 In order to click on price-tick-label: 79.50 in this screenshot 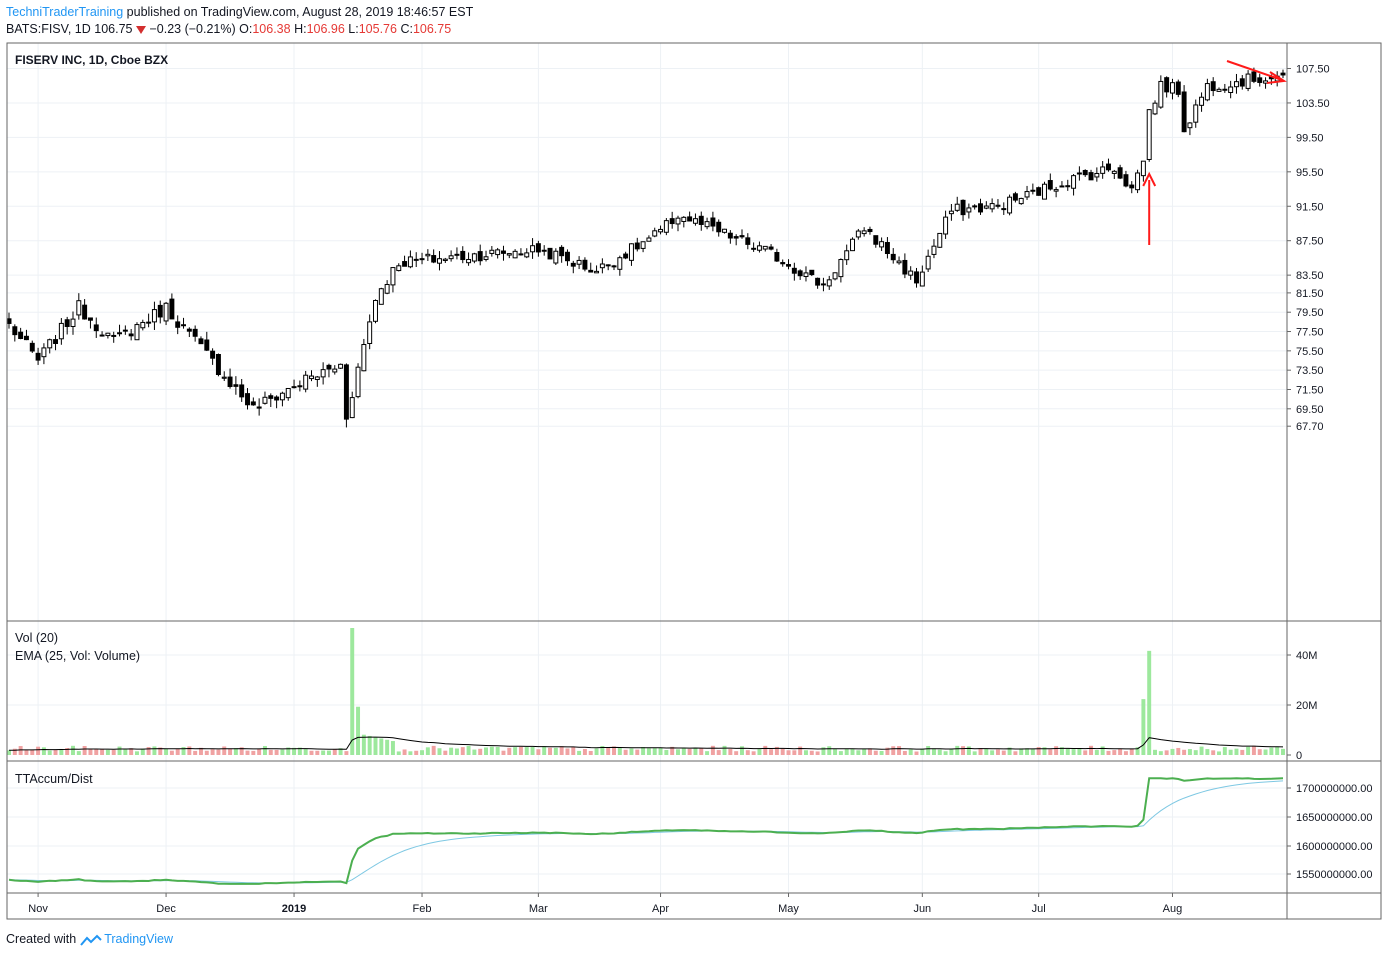, I will do `click(1310, 313)`.